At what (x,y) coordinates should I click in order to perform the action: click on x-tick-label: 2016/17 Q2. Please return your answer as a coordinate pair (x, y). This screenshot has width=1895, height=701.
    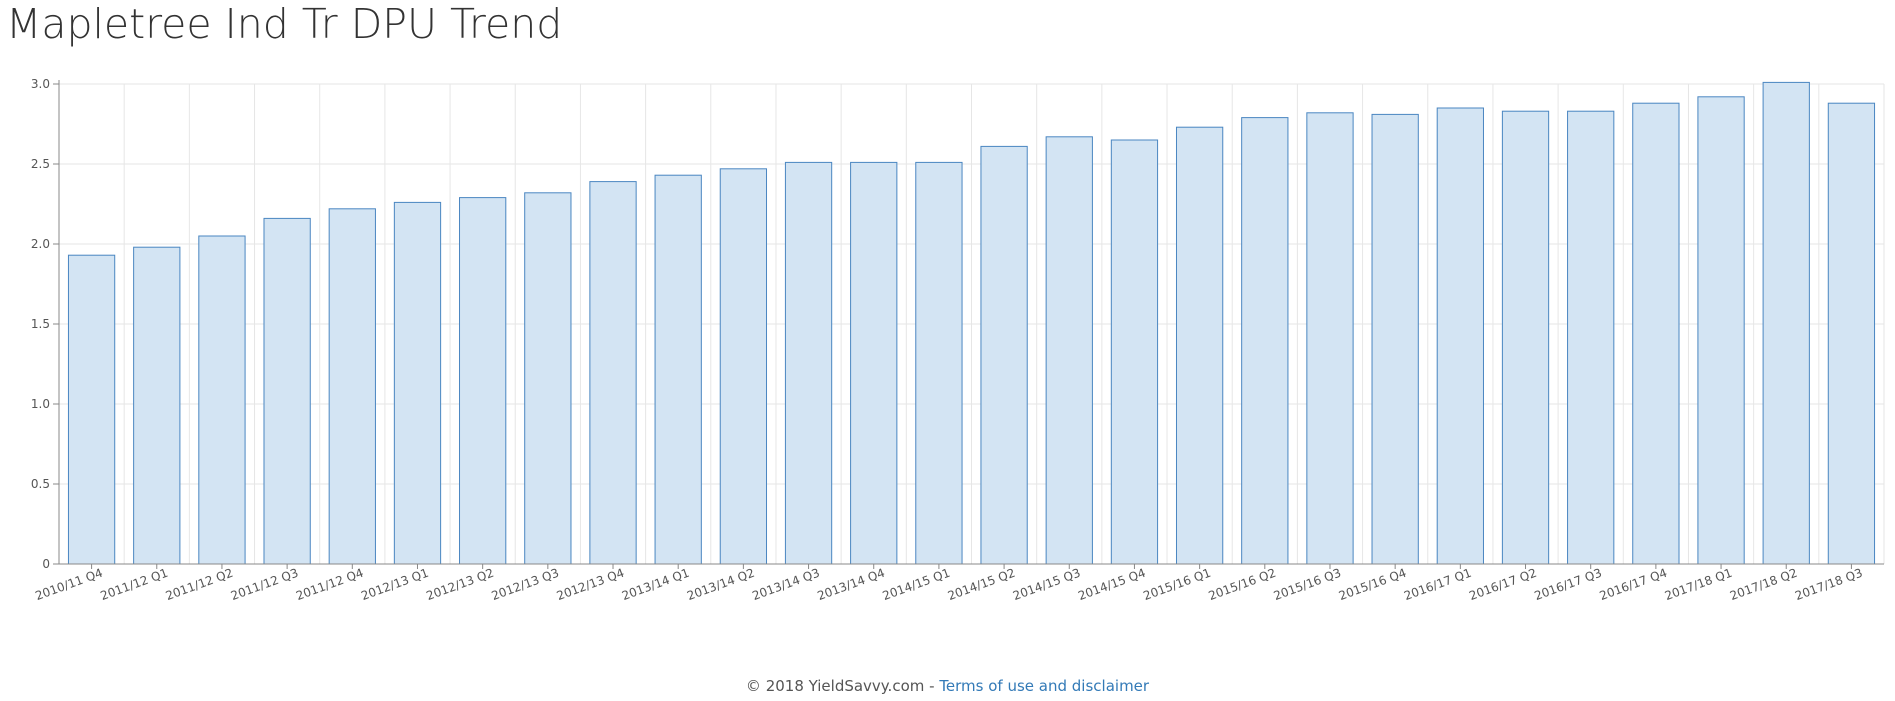
    Looking at the image, I should click on (1502, 584).